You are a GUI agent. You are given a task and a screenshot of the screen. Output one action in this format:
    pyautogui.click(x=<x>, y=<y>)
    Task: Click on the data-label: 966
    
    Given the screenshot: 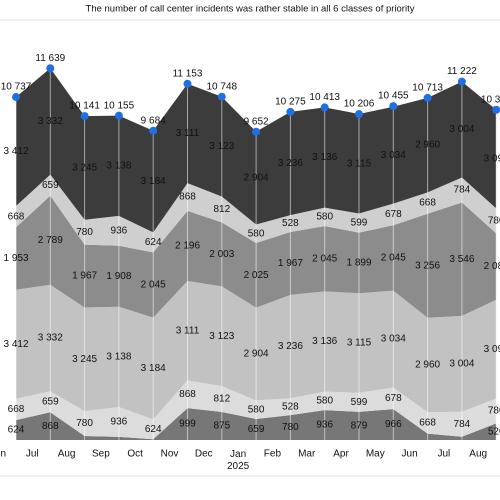 What is the action you would take?
    pyautogui.click(x=393, y=424)
    